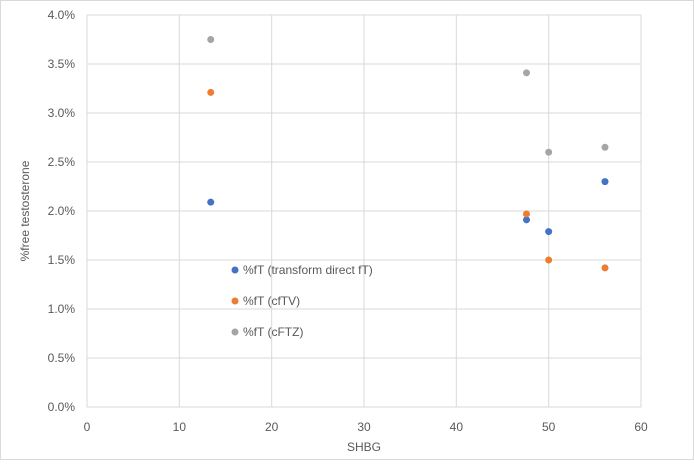 The image size is (694, 466). I want to click on y-tick-label: 3.0%, so click(62, 113).